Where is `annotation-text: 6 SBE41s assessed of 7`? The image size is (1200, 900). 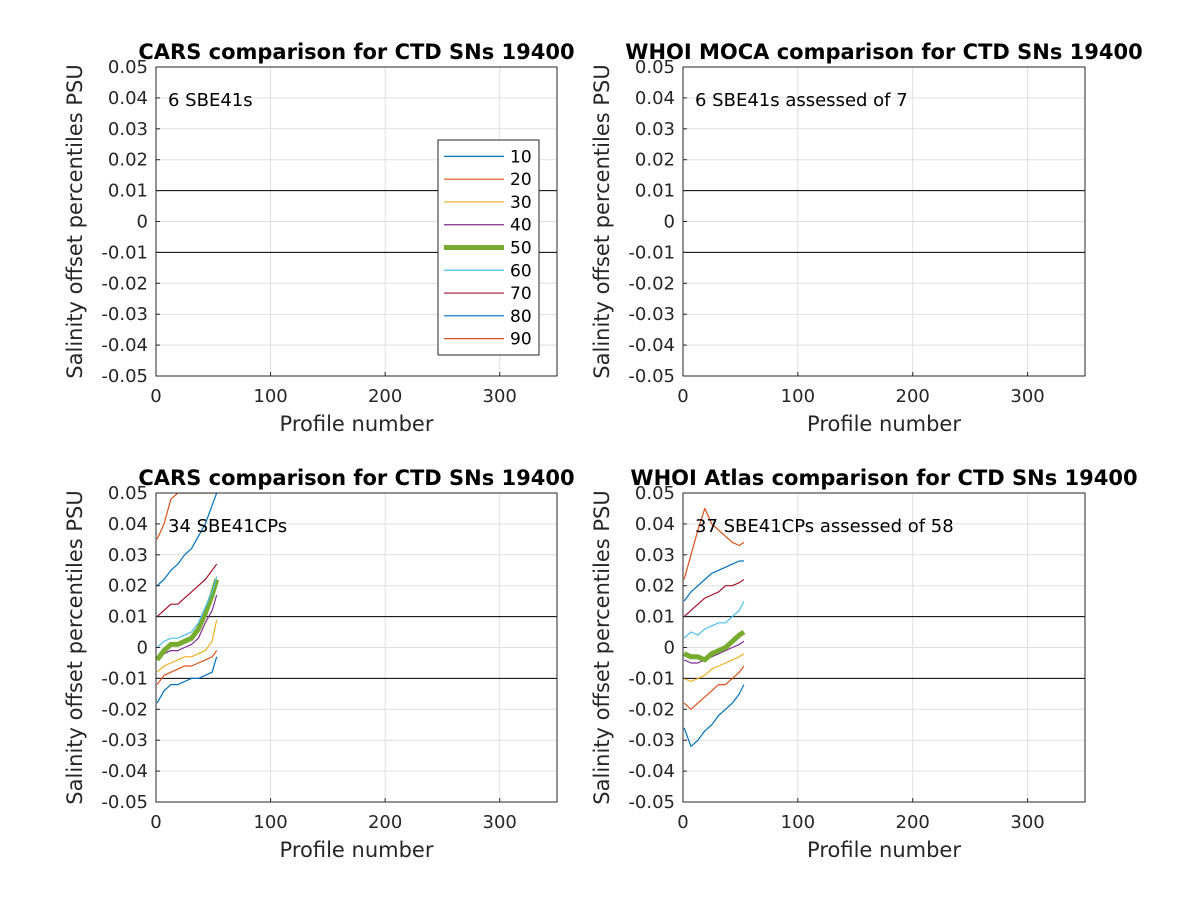
annotation-text: 6 SBE41s assessed of 7 is located at coordinates (801, 100).